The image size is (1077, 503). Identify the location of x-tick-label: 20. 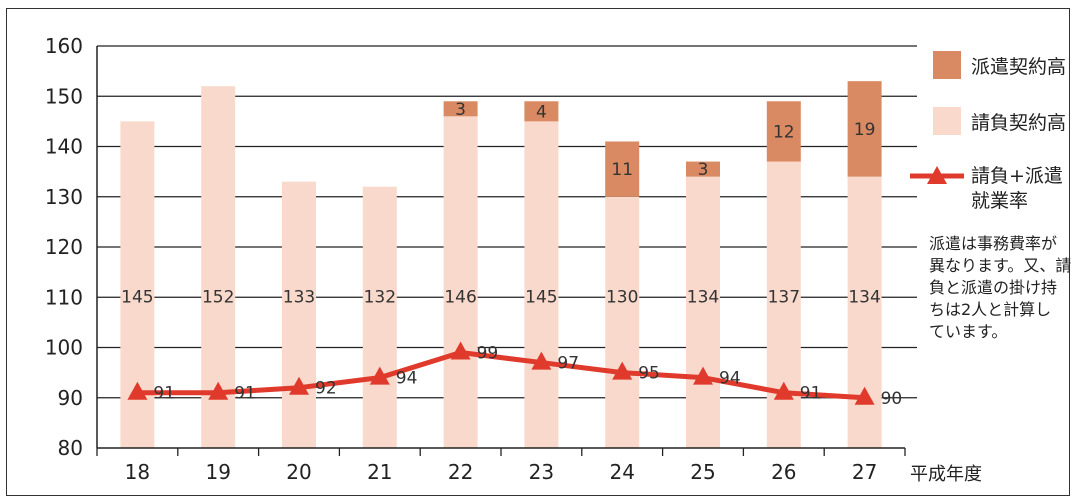
(298, 472).